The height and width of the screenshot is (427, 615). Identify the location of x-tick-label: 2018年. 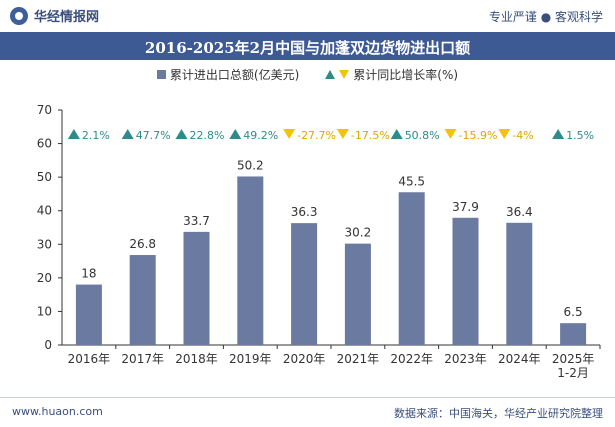
(196, 359).